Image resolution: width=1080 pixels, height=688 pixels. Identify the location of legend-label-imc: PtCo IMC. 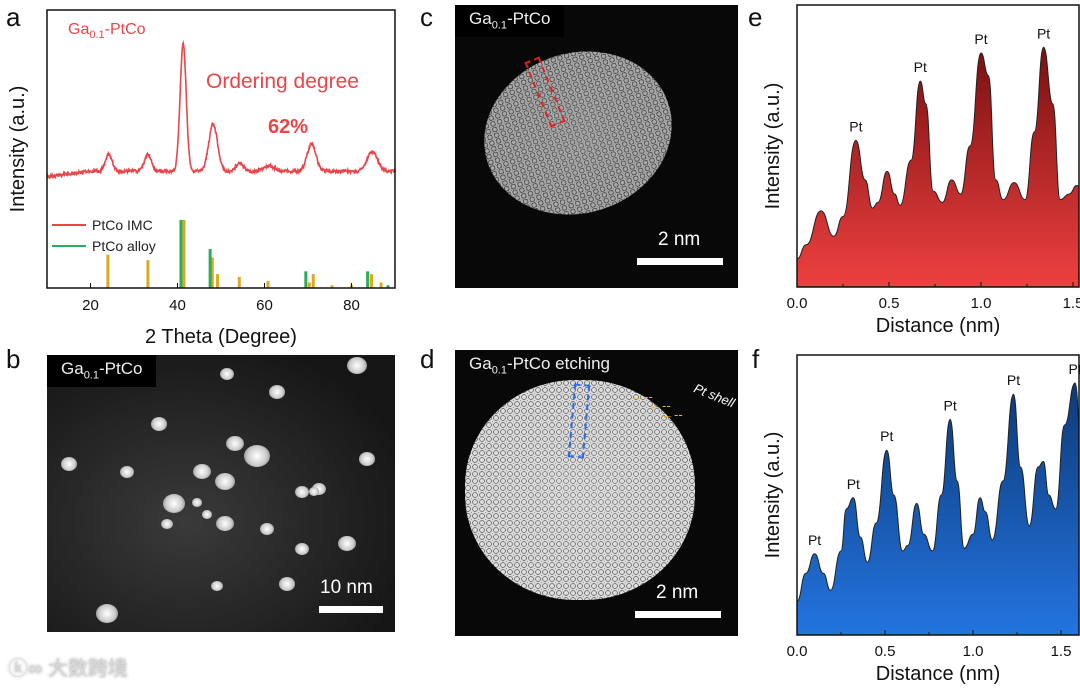
(122, 225).